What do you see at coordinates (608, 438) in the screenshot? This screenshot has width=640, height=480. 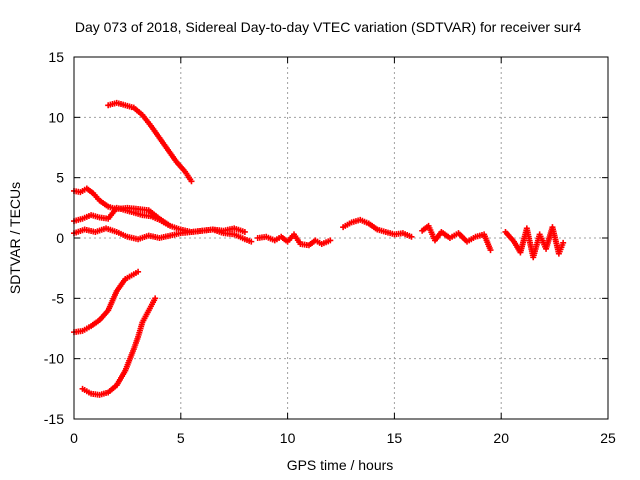 I see `x-tick-label: 25` at bounding box center [608, 438].